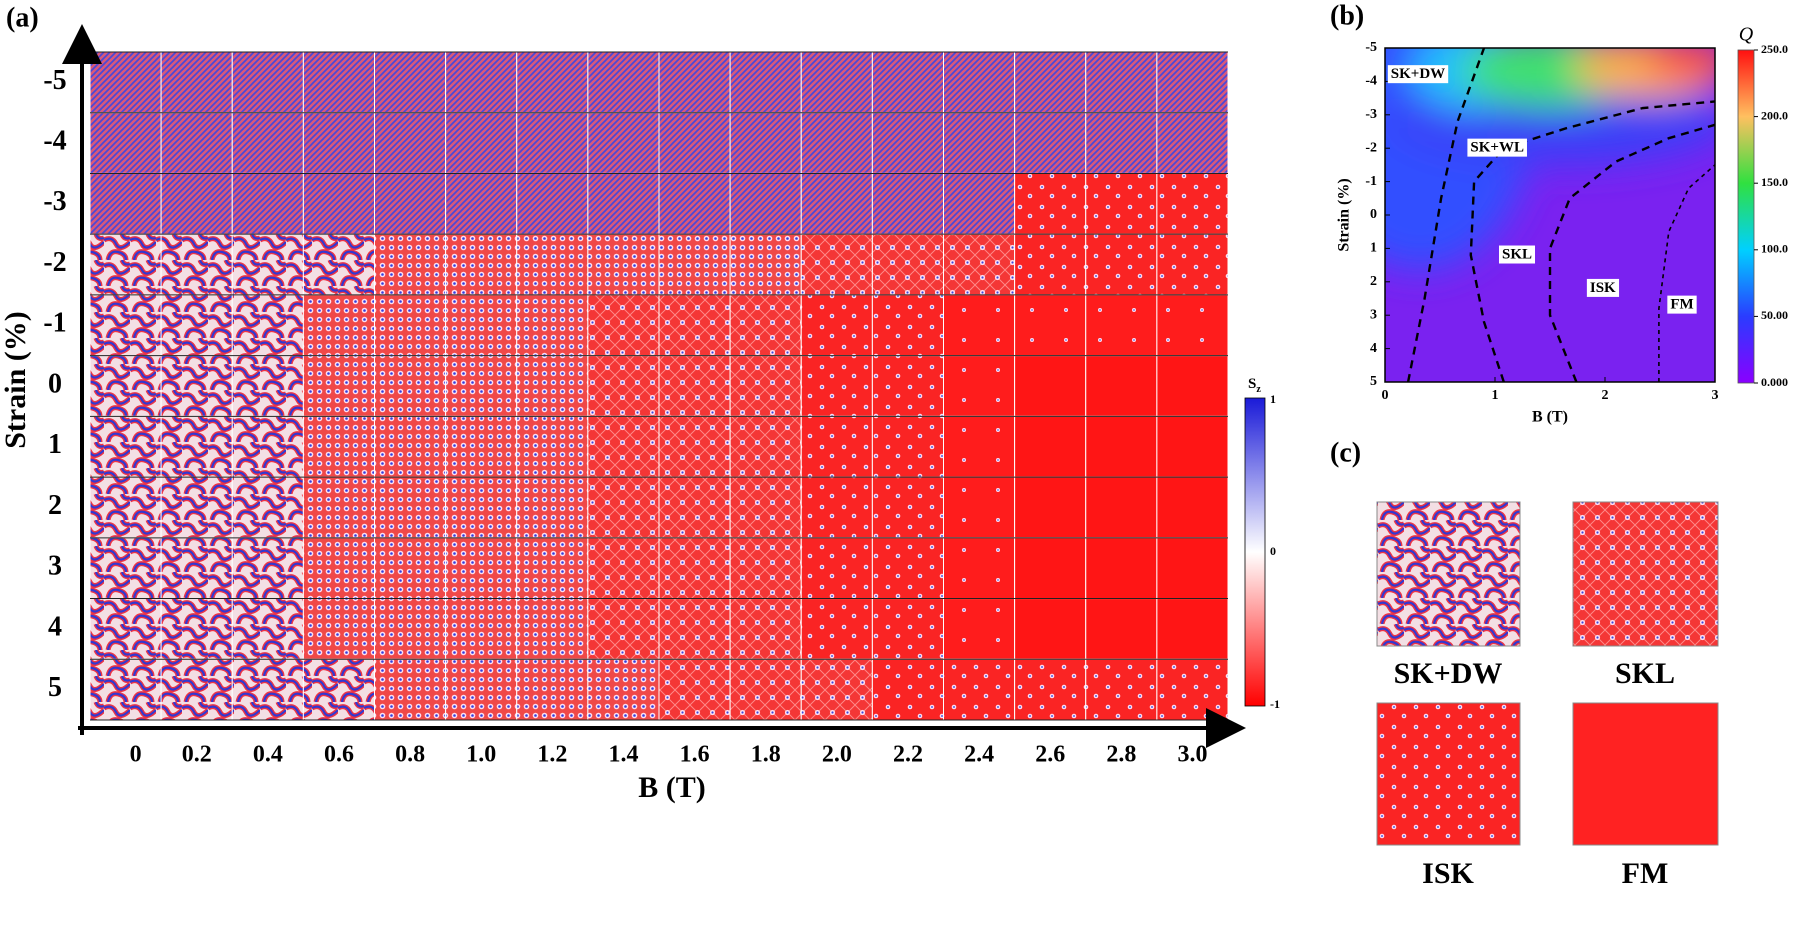  Describe the element at coordinates (1373, 348) in the screenshot. I see `y-tick-label: 4` at that location.